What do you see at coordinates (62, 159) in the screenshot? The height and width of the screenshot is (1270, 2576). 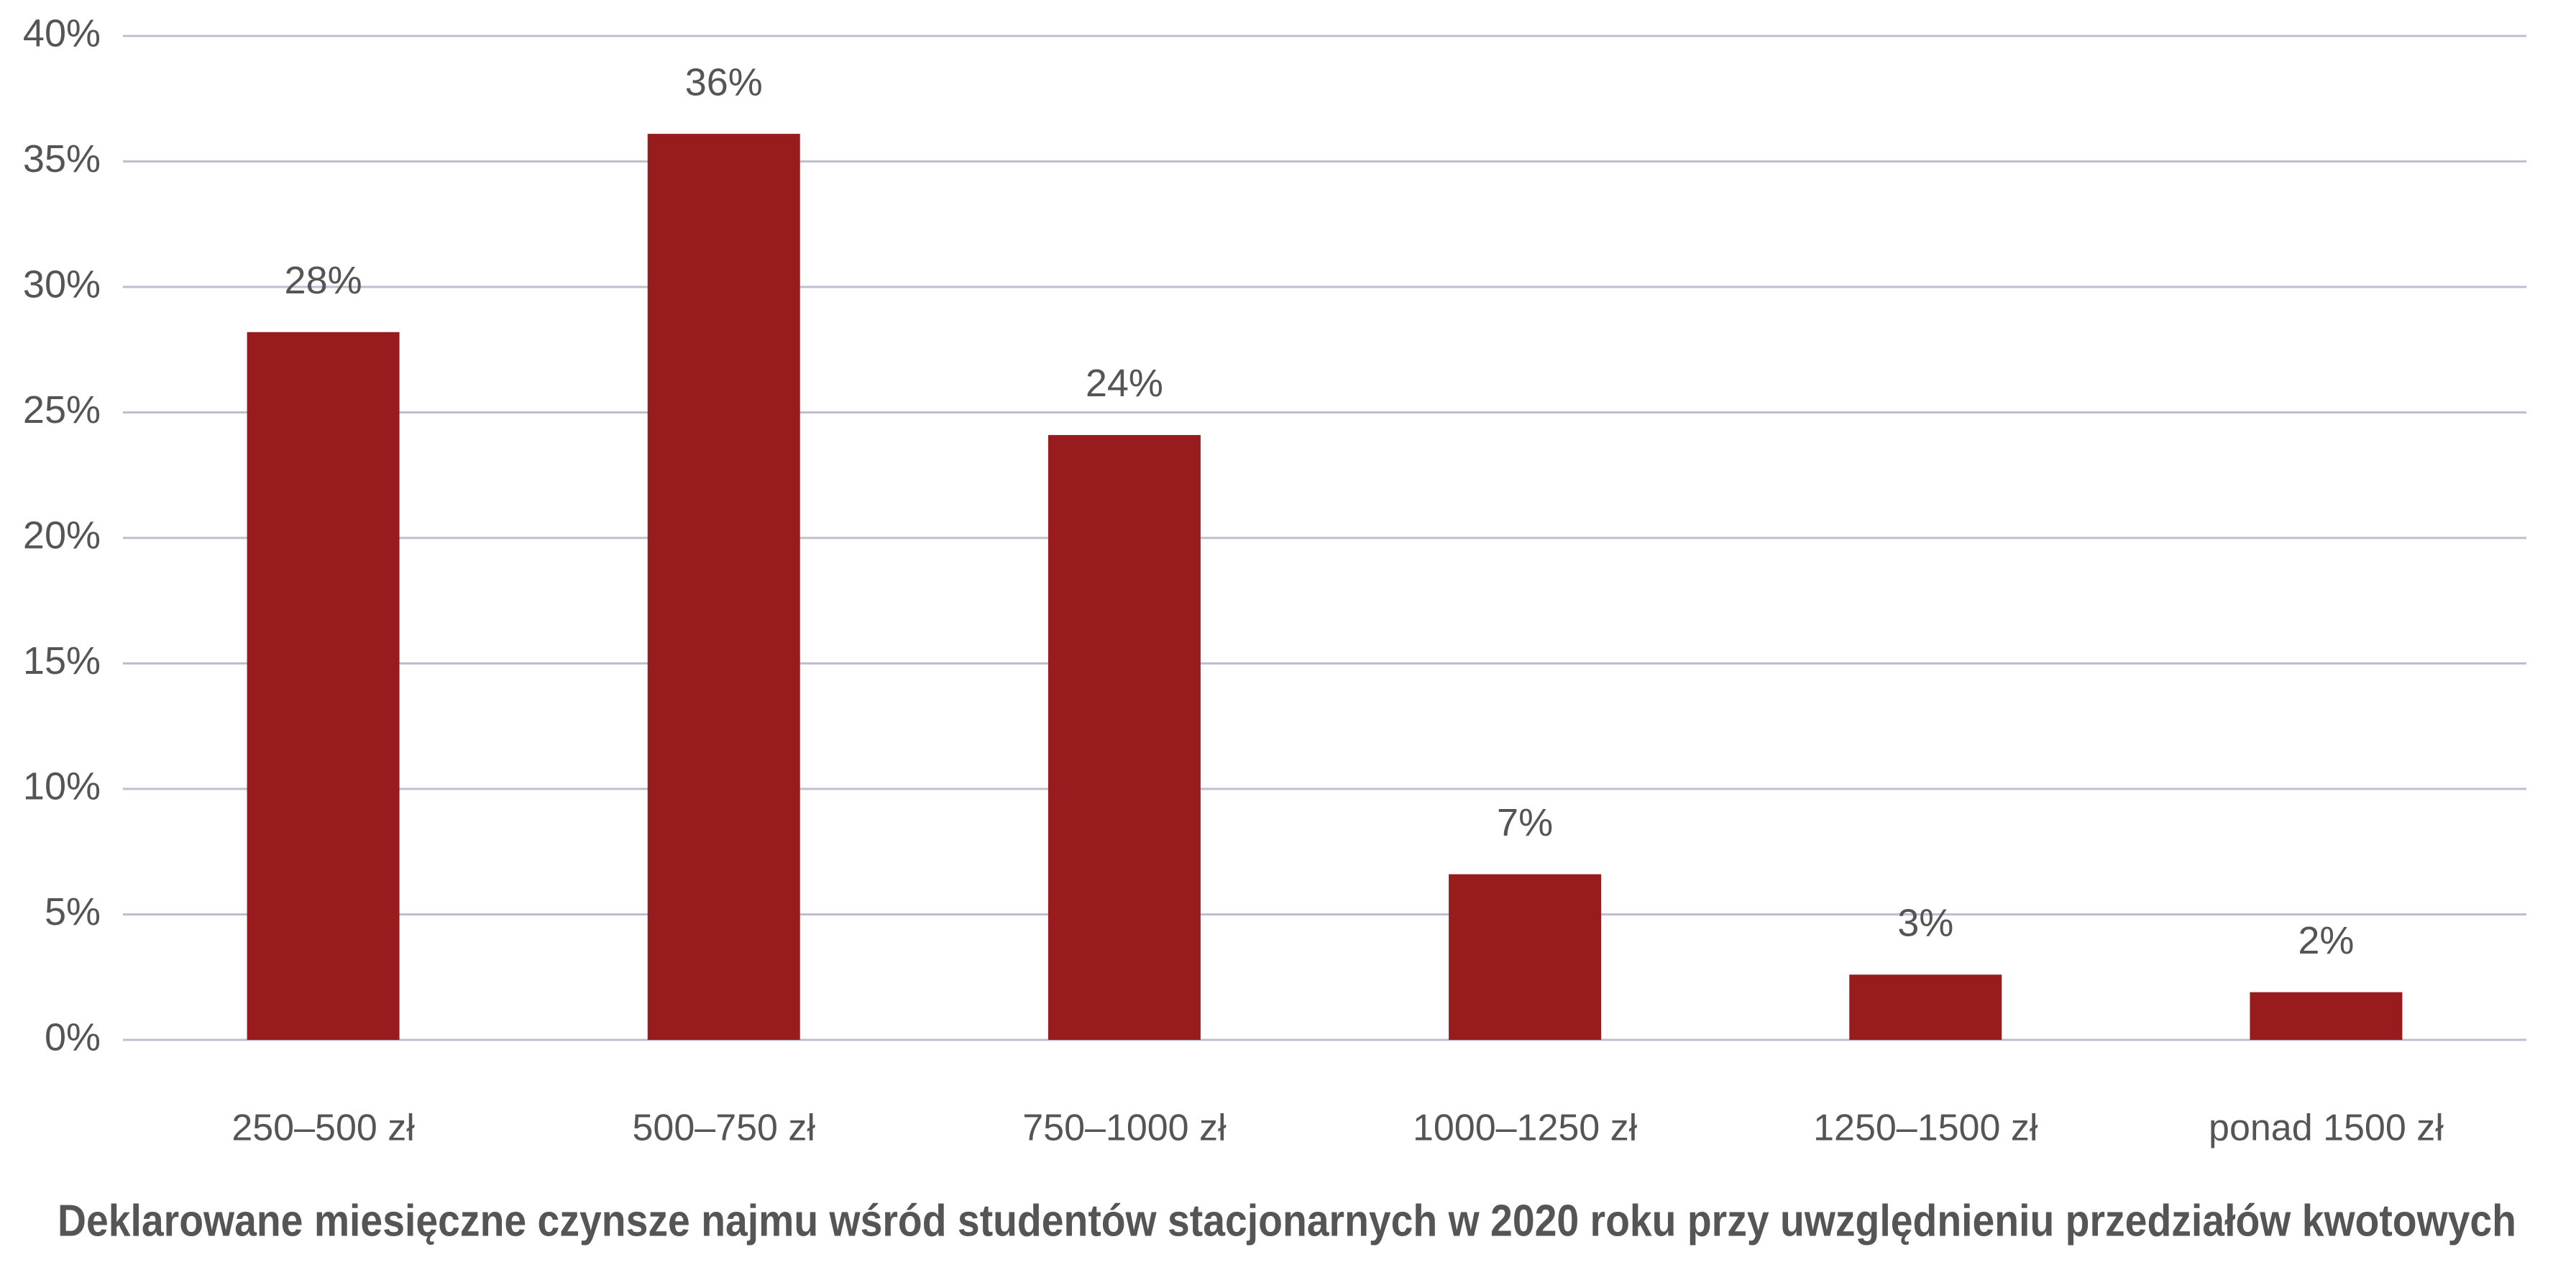 I see `y-tick-label: 35%` at bounding box center [62, 159].